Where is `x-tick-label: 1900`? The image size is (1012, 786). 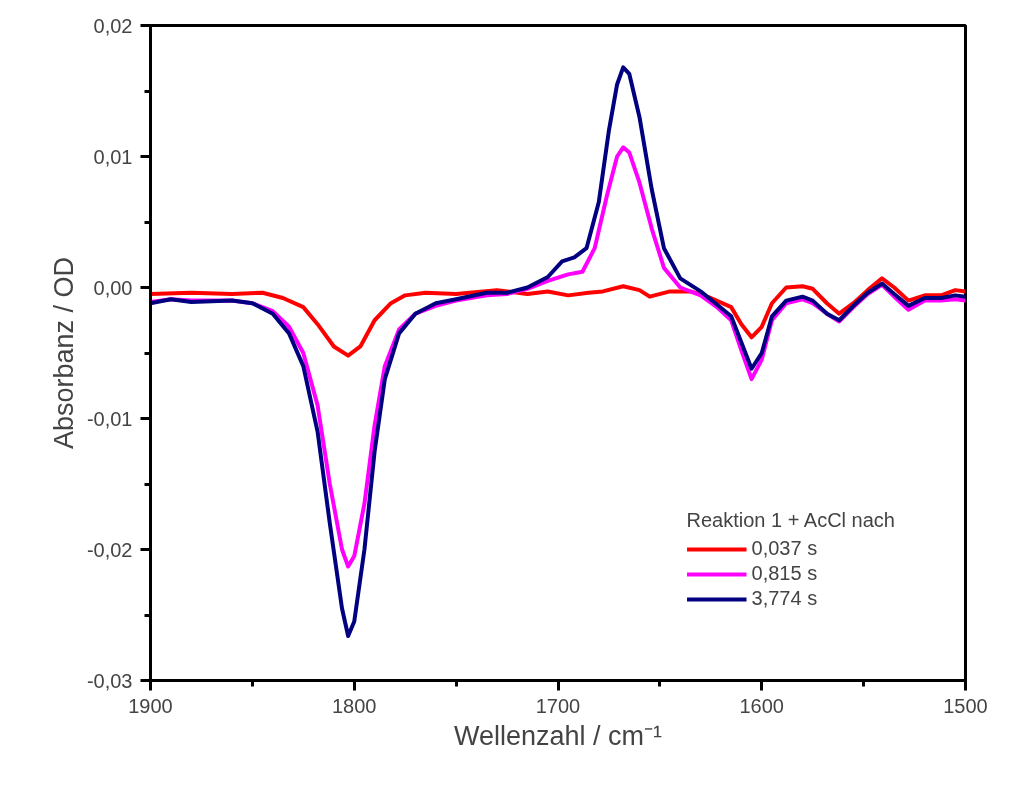 x-tick-label: 1900 is located at coordinates (150, 705).